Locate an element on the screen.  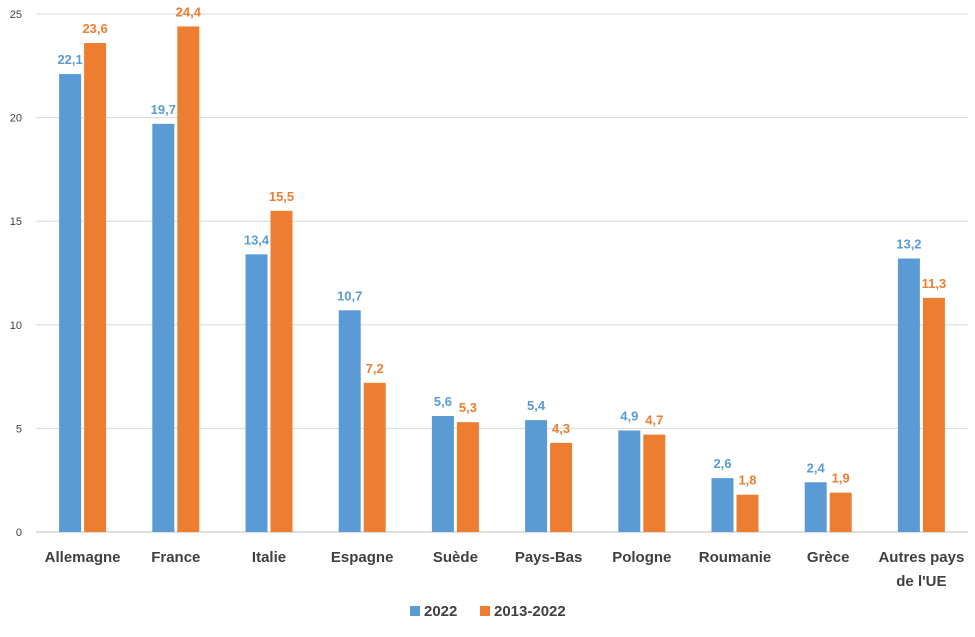
category-label: de l'UE is located at coordinates (921, 581).